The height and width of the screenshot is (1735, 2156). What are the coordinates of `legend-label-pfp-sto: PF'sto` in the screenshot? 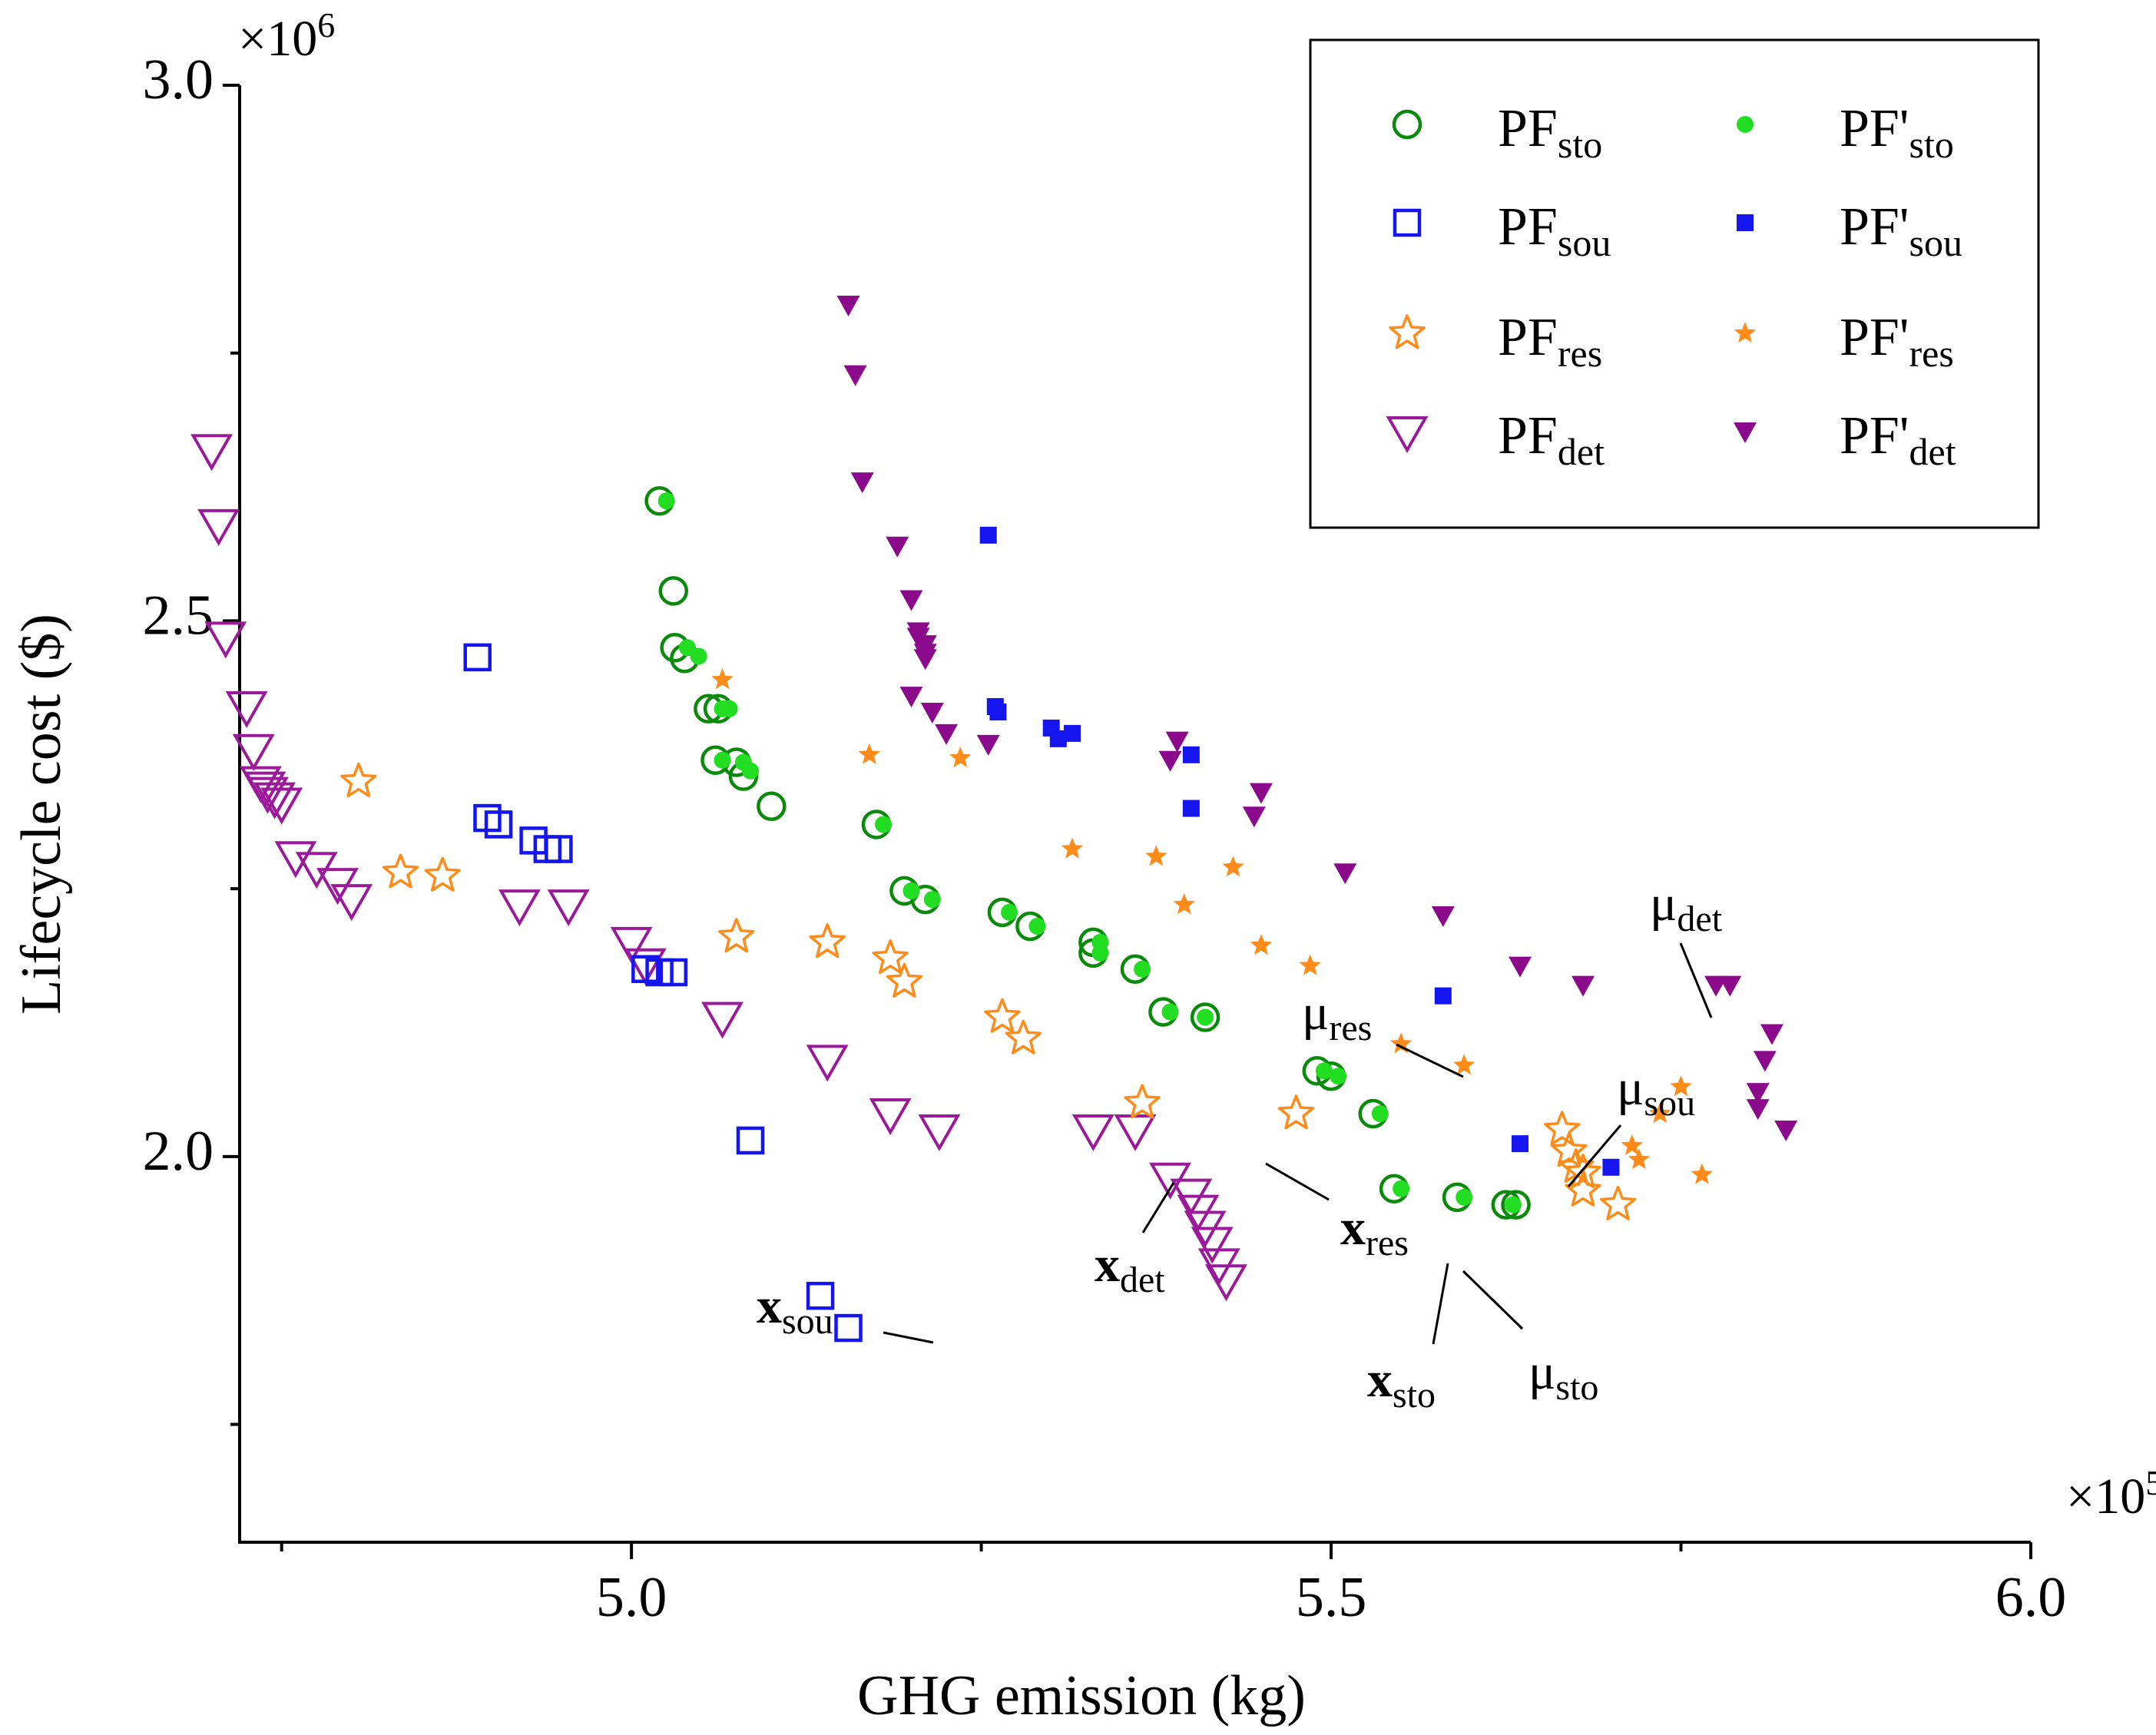 It's located at (1897, 132).